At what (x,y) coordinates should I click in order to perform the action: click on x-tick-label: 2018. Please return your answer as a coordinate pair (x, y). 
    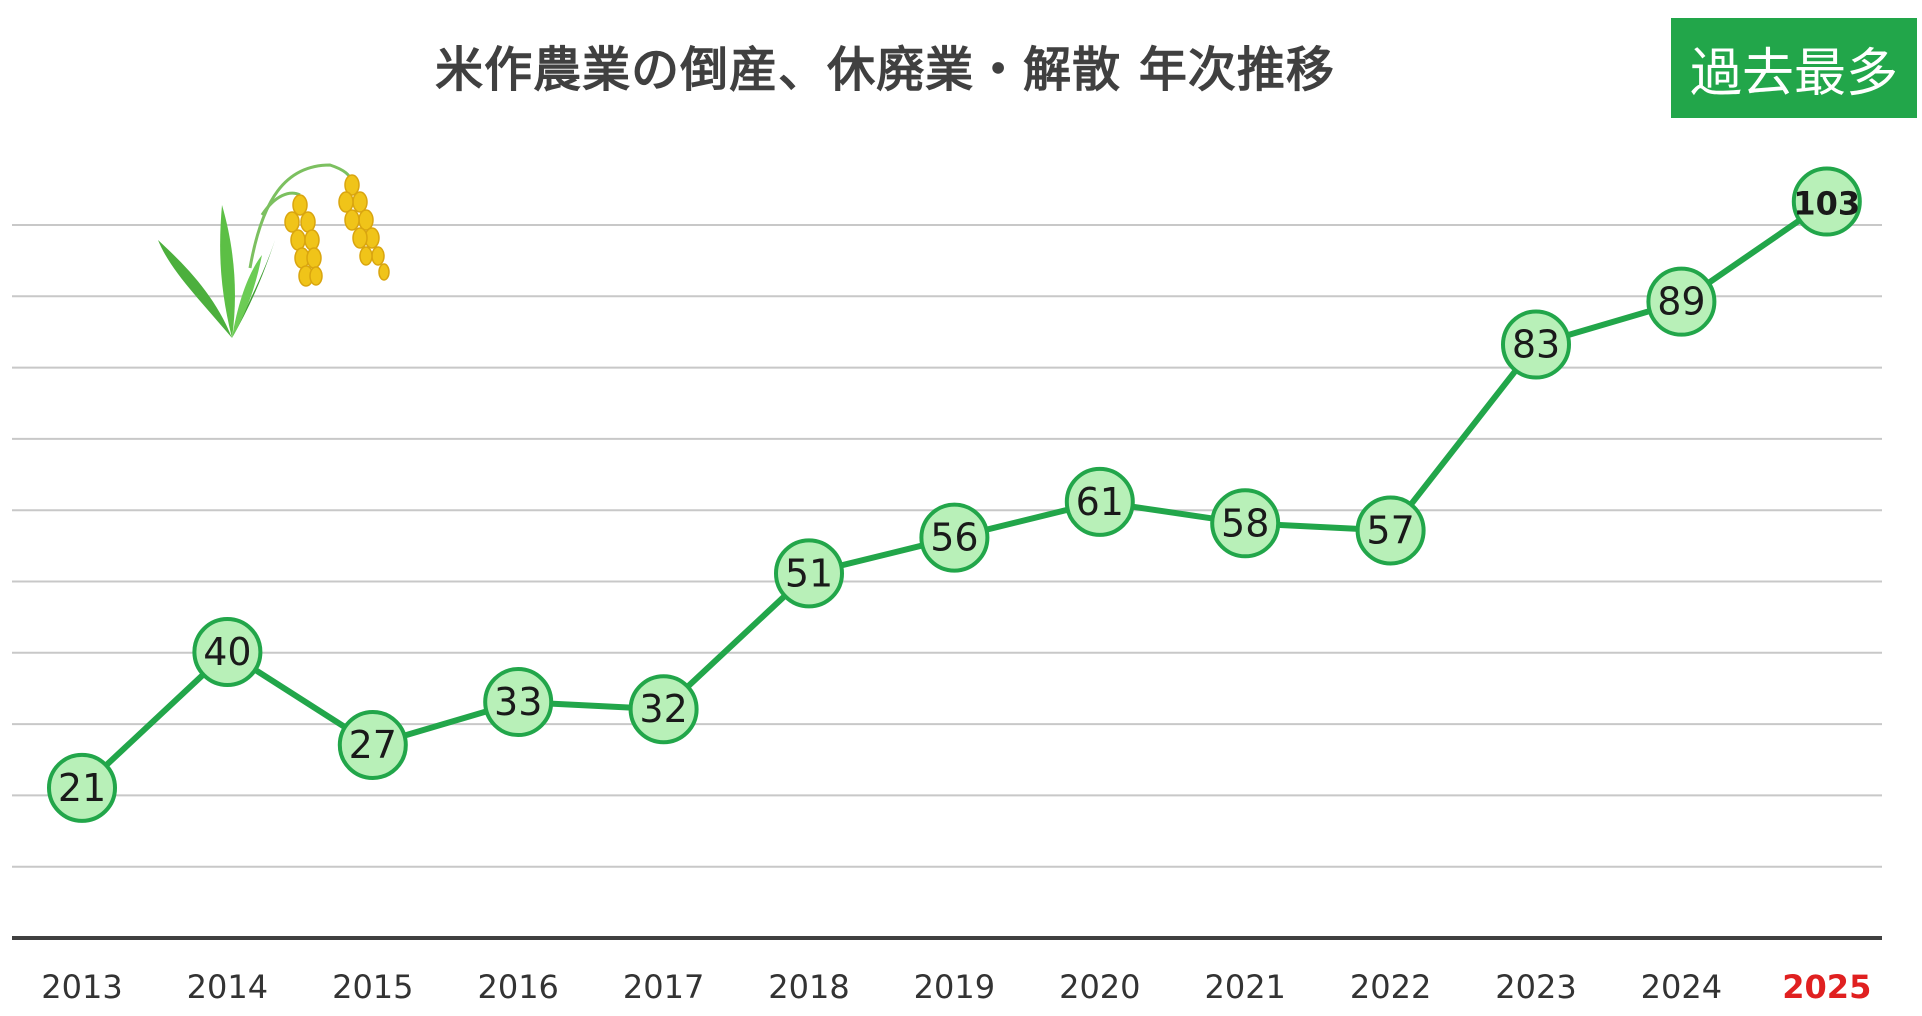
    Looking at the image, I should click on (808, 987).